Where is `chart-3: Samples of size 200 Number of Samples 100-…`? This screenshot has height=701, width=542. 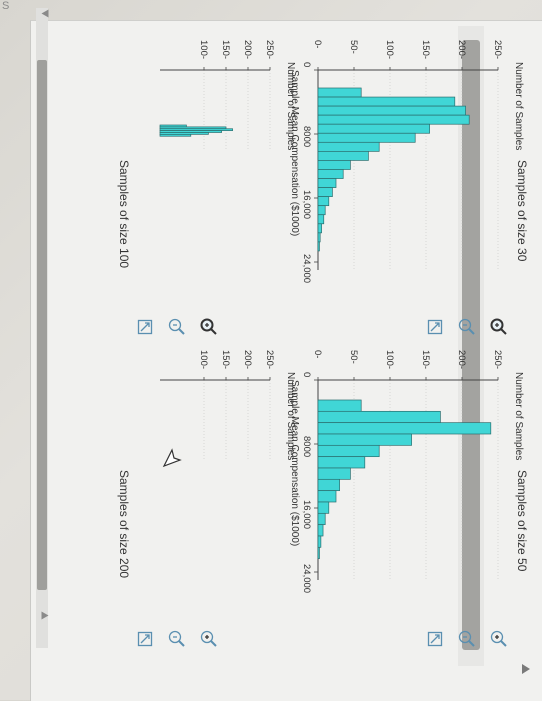 chart-3: Samples of size 200 Number of Samples 100-… is located at coordinates (206, 464).